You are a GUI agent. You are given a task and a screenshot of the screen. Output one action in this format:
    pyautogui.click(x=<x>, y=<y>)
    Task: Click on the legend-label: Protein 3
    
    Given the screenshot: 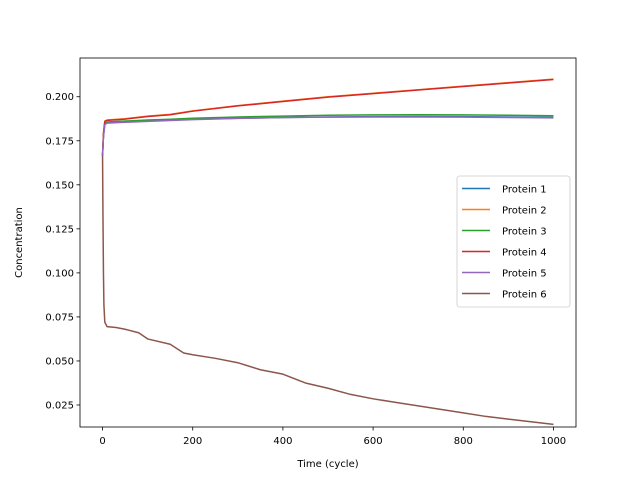 What is the action you would take?
    pyautogui.click(x=524, y=232)
    